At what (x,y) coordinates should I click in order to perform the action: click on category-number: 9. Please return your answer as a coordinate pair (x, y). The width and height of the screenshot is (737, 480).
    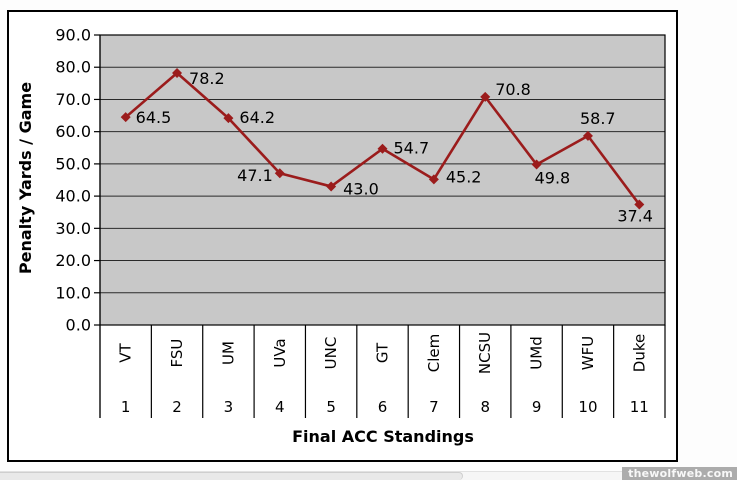
    Looking at the image, I should click on (537, 407).